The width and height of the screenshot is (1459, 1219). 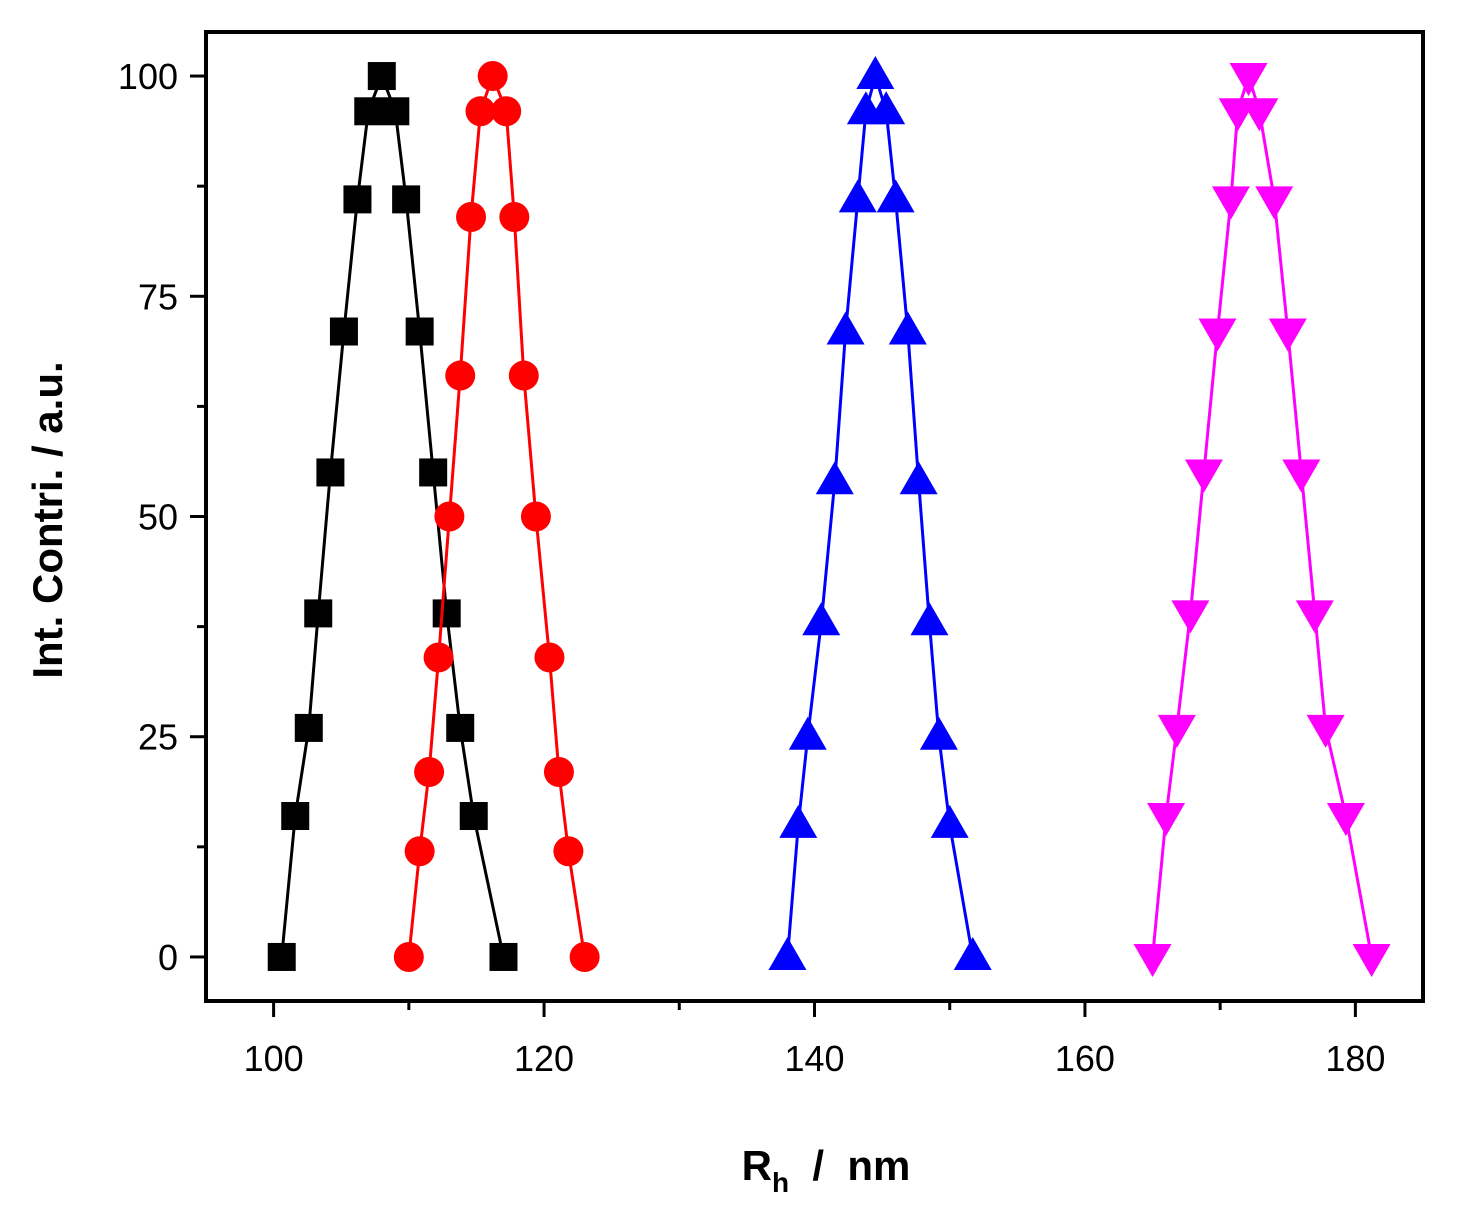 I want to click on x-axis-title-main: R, so click(x=757, y=1165).